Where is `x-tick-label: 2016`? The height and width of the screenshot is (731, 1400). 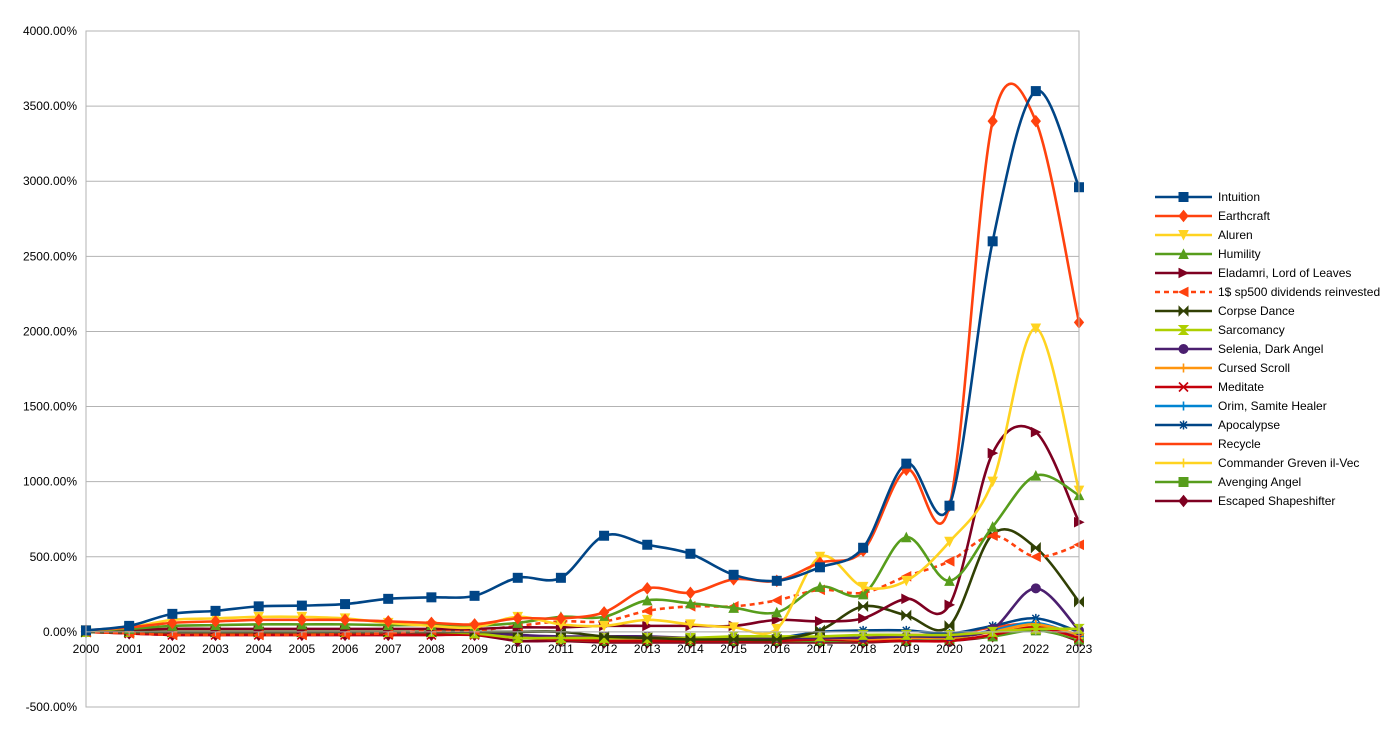 x-tick-label: 2016 is located at coordinates (776, 649).